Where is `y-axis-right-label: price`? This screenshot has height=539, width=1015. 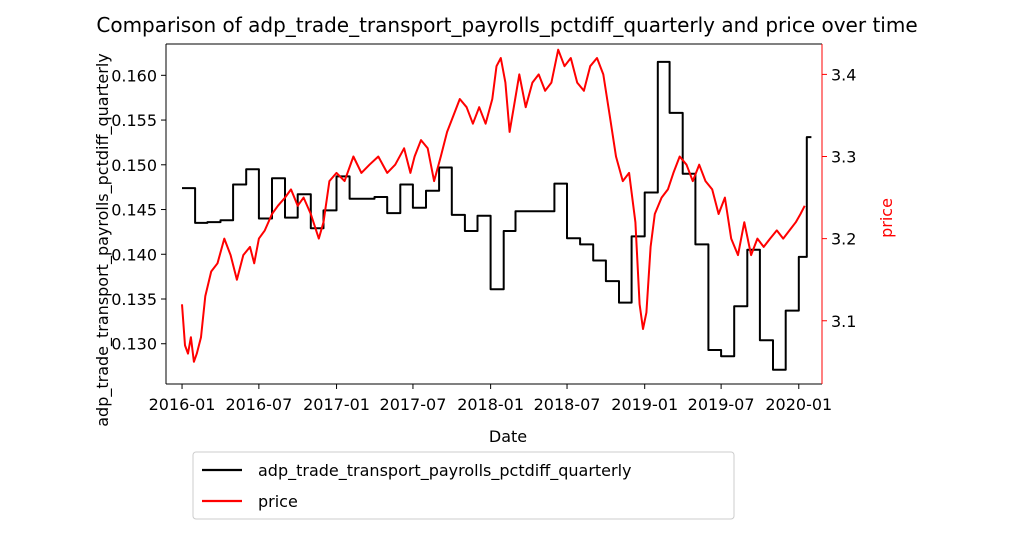
y-axis-right-label: price is located at coordinates (886, 218).